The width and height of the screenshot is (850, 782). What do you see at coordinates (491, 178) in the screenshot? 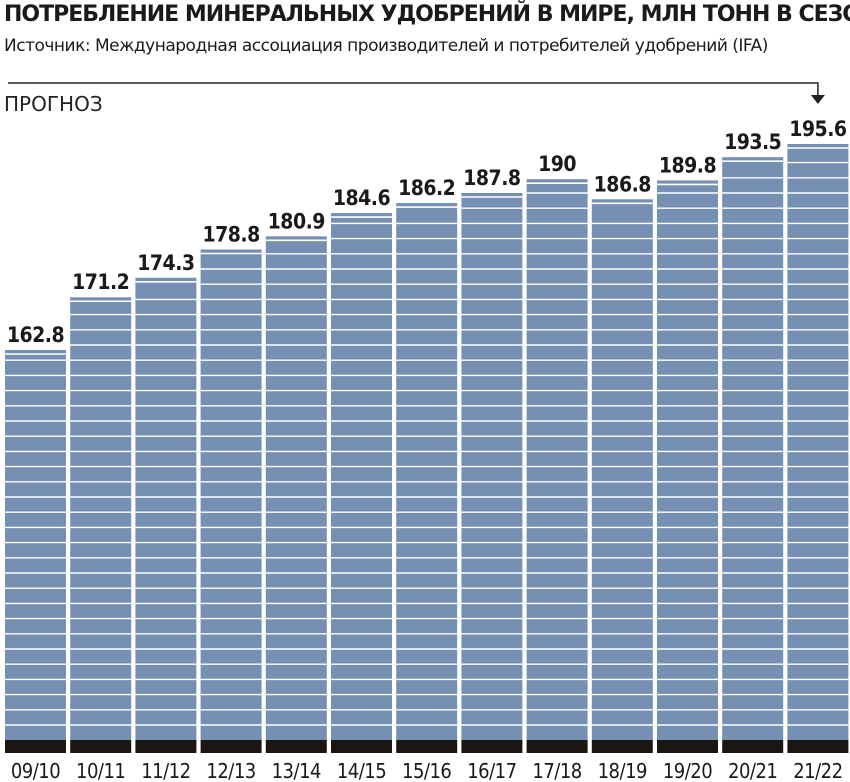
I see `bar-value-label: 187.8` at bounding box center [491, 178].